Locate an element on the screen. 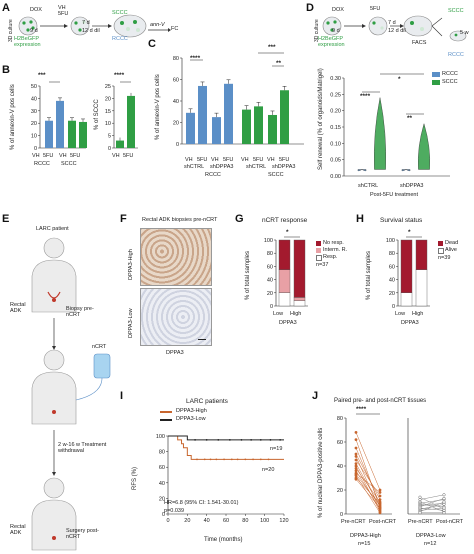  panel-a-stain: ann-V is located at coordinates (157, 25).